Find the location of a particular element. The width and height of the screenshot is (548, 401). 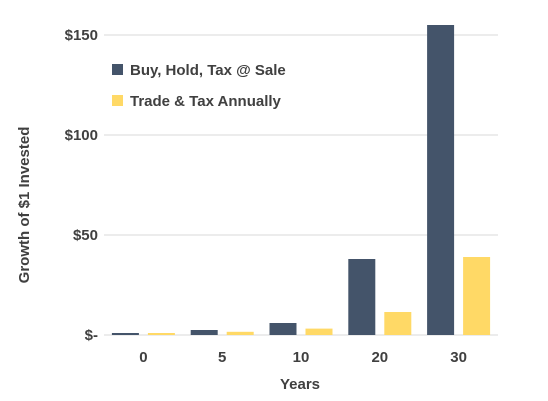

y-axis-title: Growth of $1 Invested is located at coordinates (24, 205).